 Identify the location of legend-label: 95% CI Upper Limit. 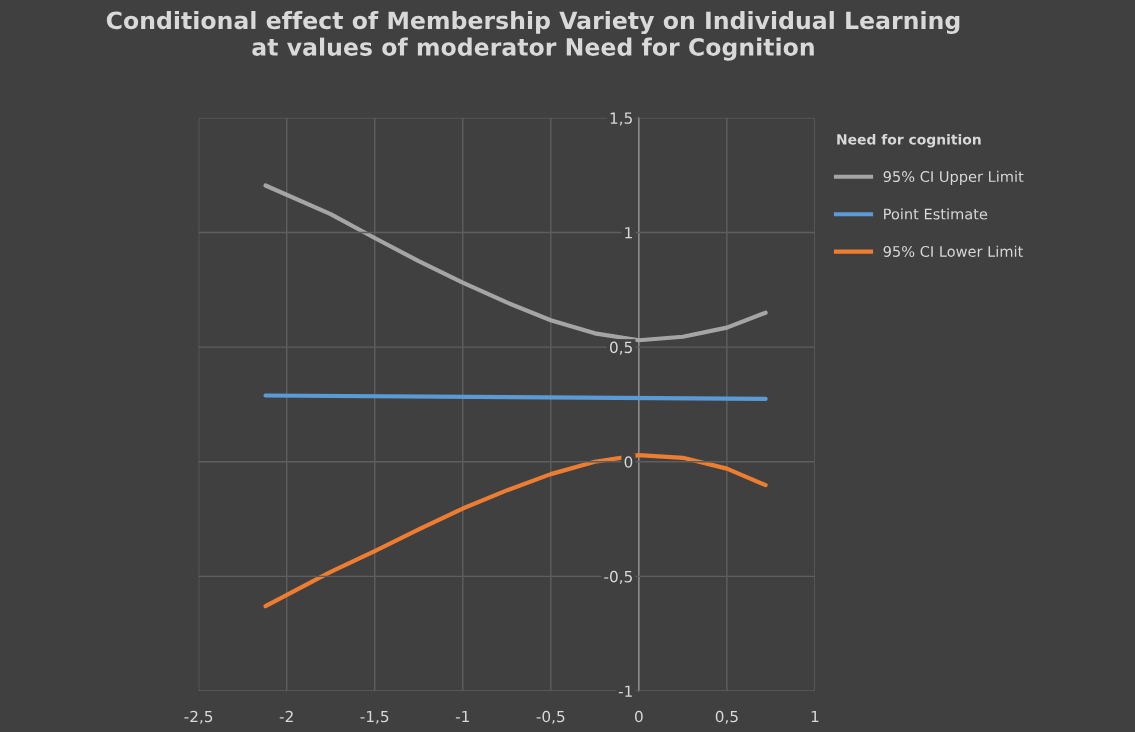
(953, 177).